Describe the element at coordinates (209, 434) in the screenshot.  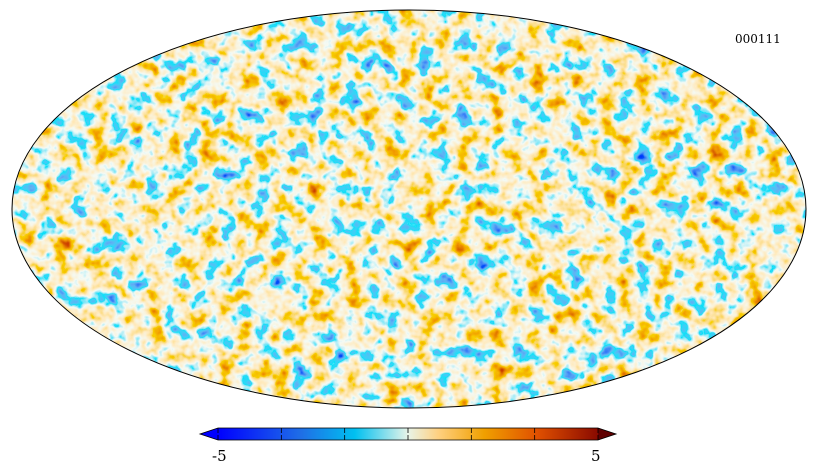
I see `colorbar-left-arrow` at that location.